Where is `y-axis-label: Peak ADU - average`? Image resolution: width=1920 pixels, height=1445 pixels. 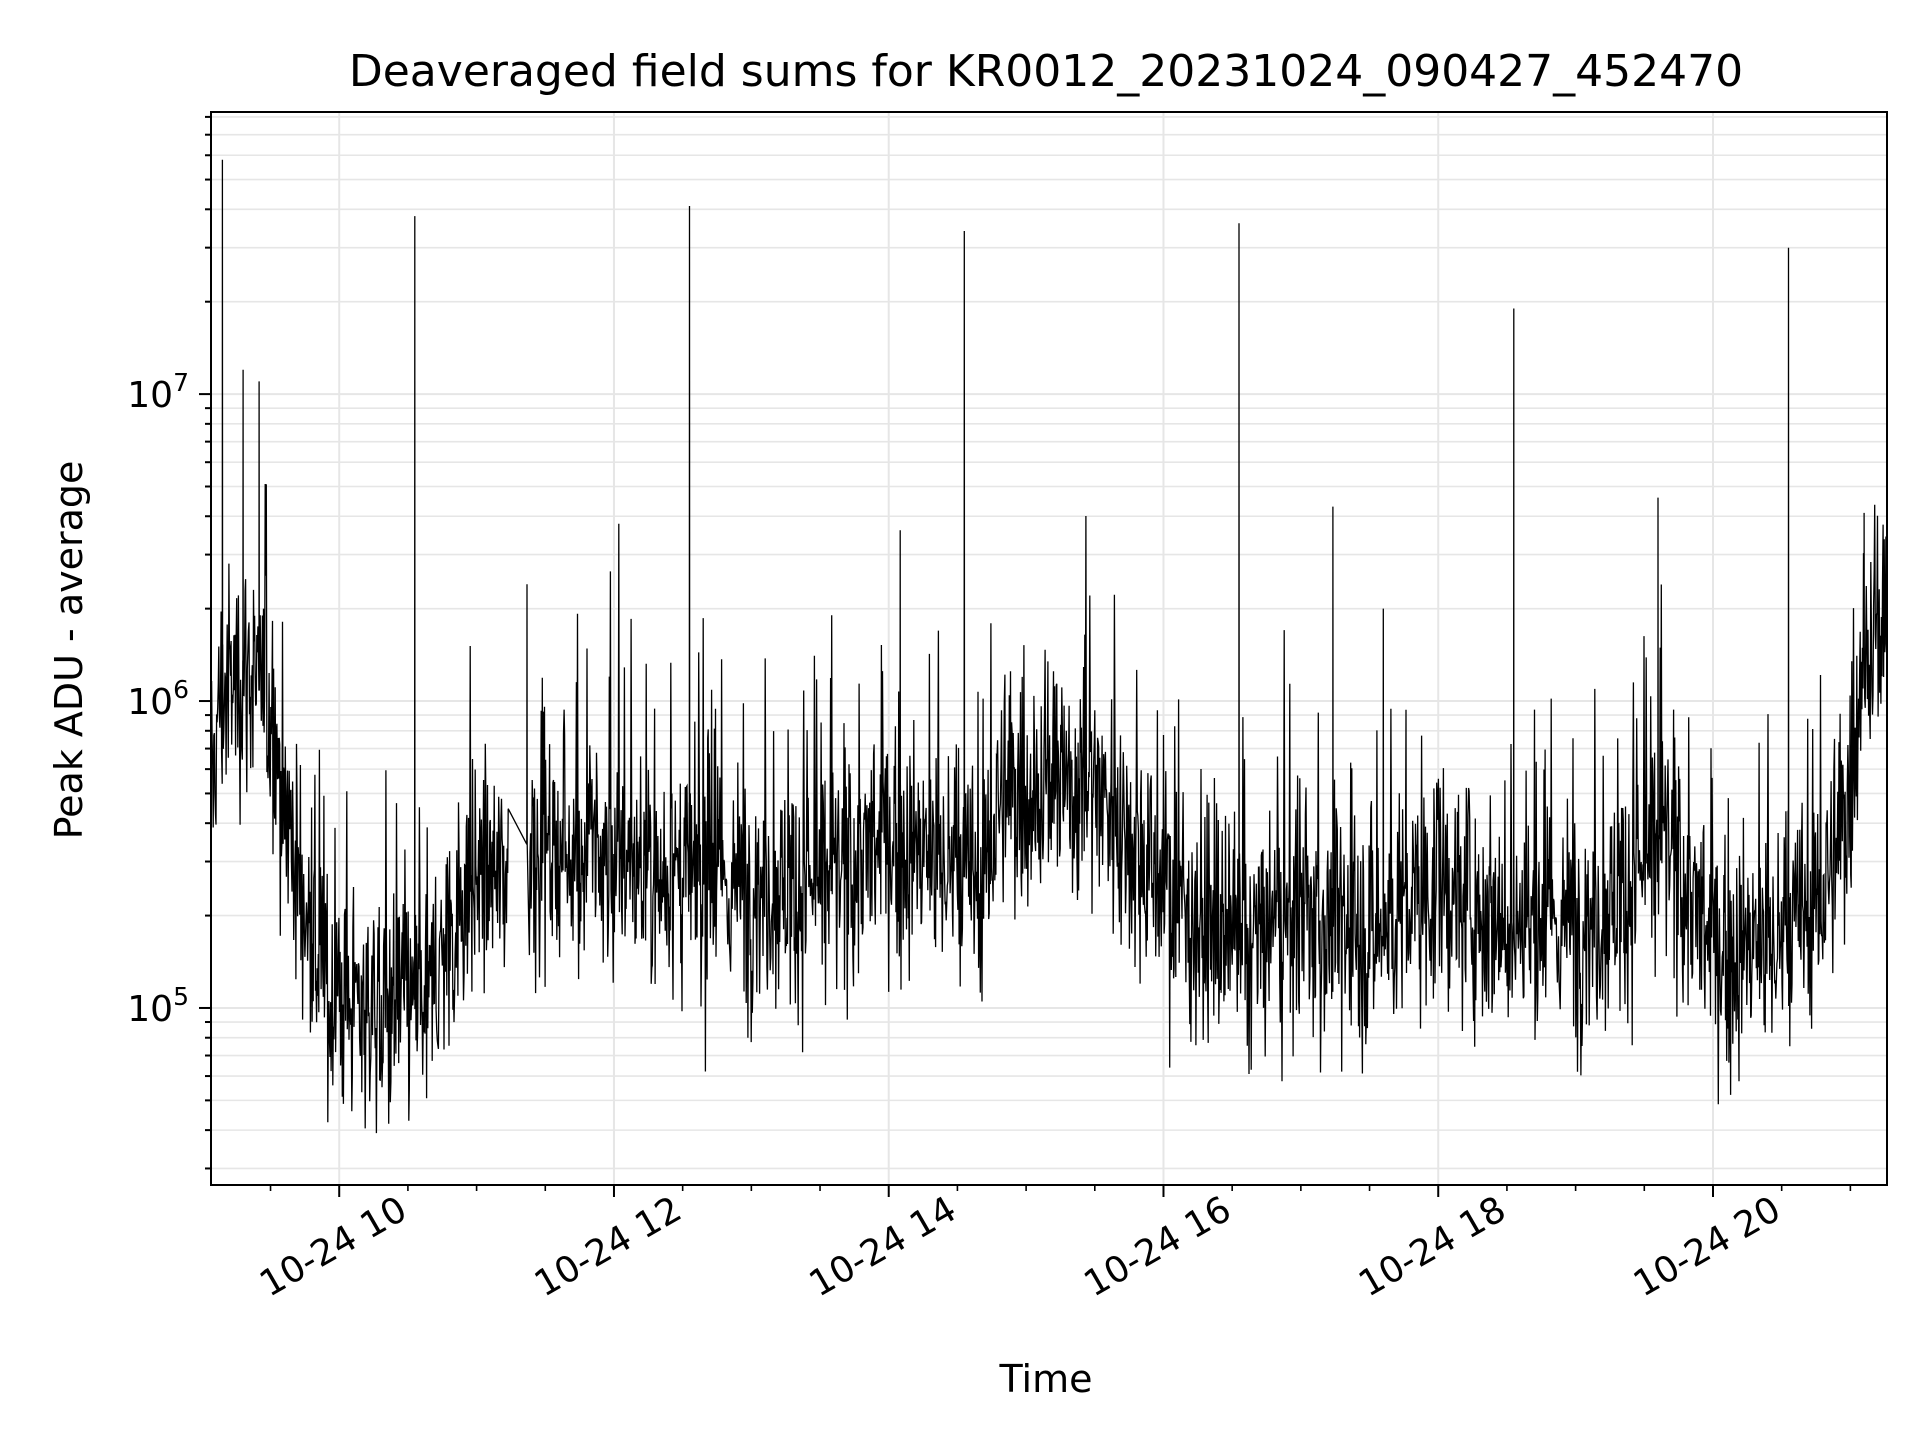 y-axis-label: Peak ADU - average is located at coordinates (69, 650).